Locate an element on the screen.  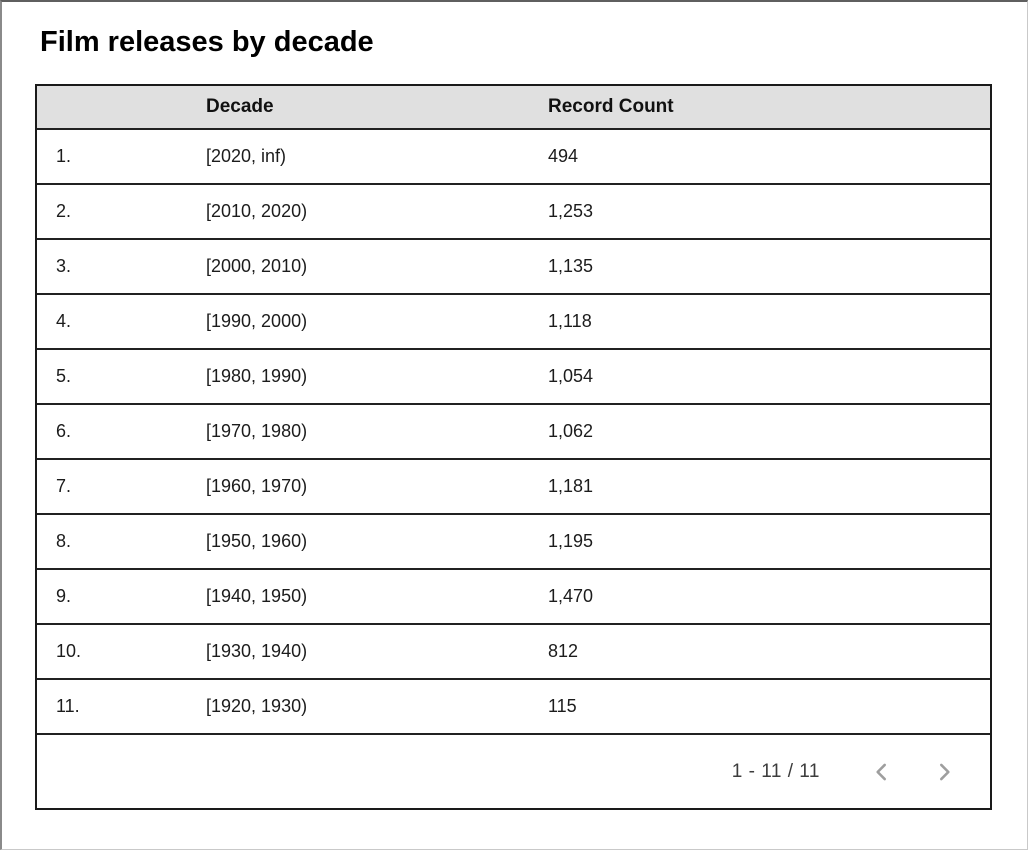
chevron-left-icon is located at coordinates (882, 772).